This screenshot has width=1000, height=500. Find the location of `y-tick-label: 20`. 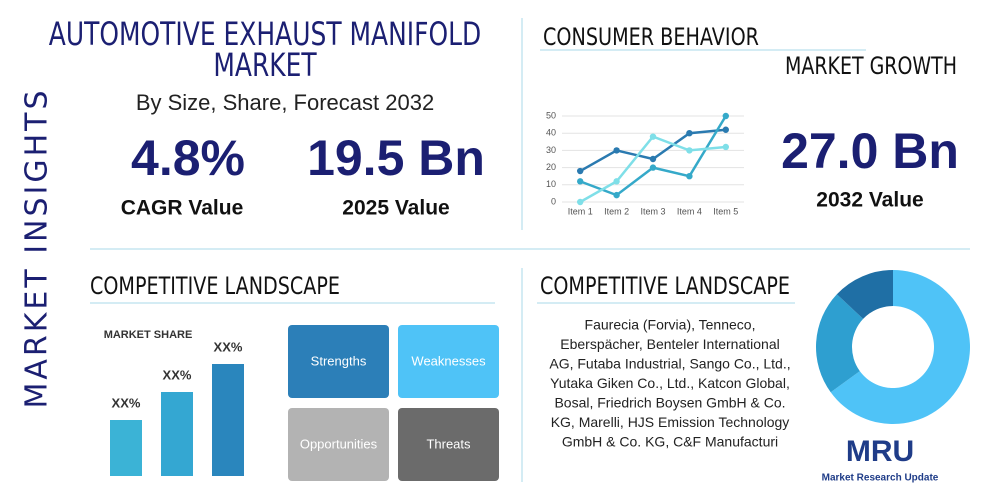

y-tick-label: 20 is located at coordinates (551, 167).